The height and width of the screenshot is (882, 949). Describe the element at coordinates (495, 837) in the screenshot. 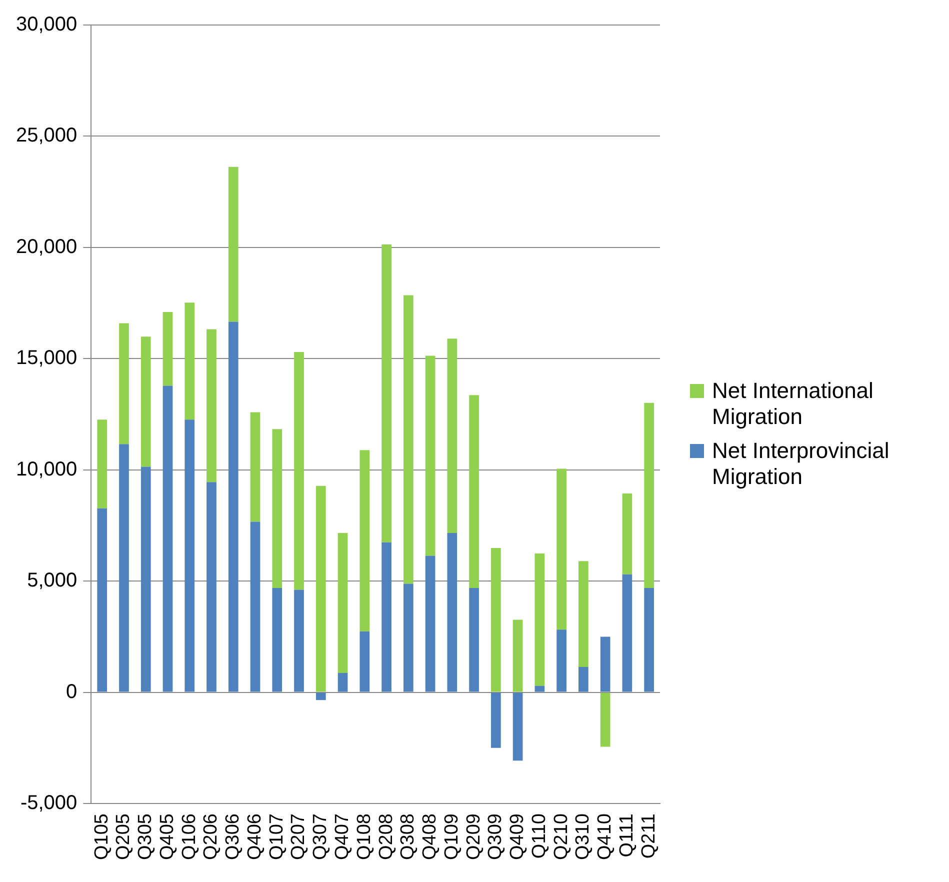

I see `x-tick-label: Q309` at that location.